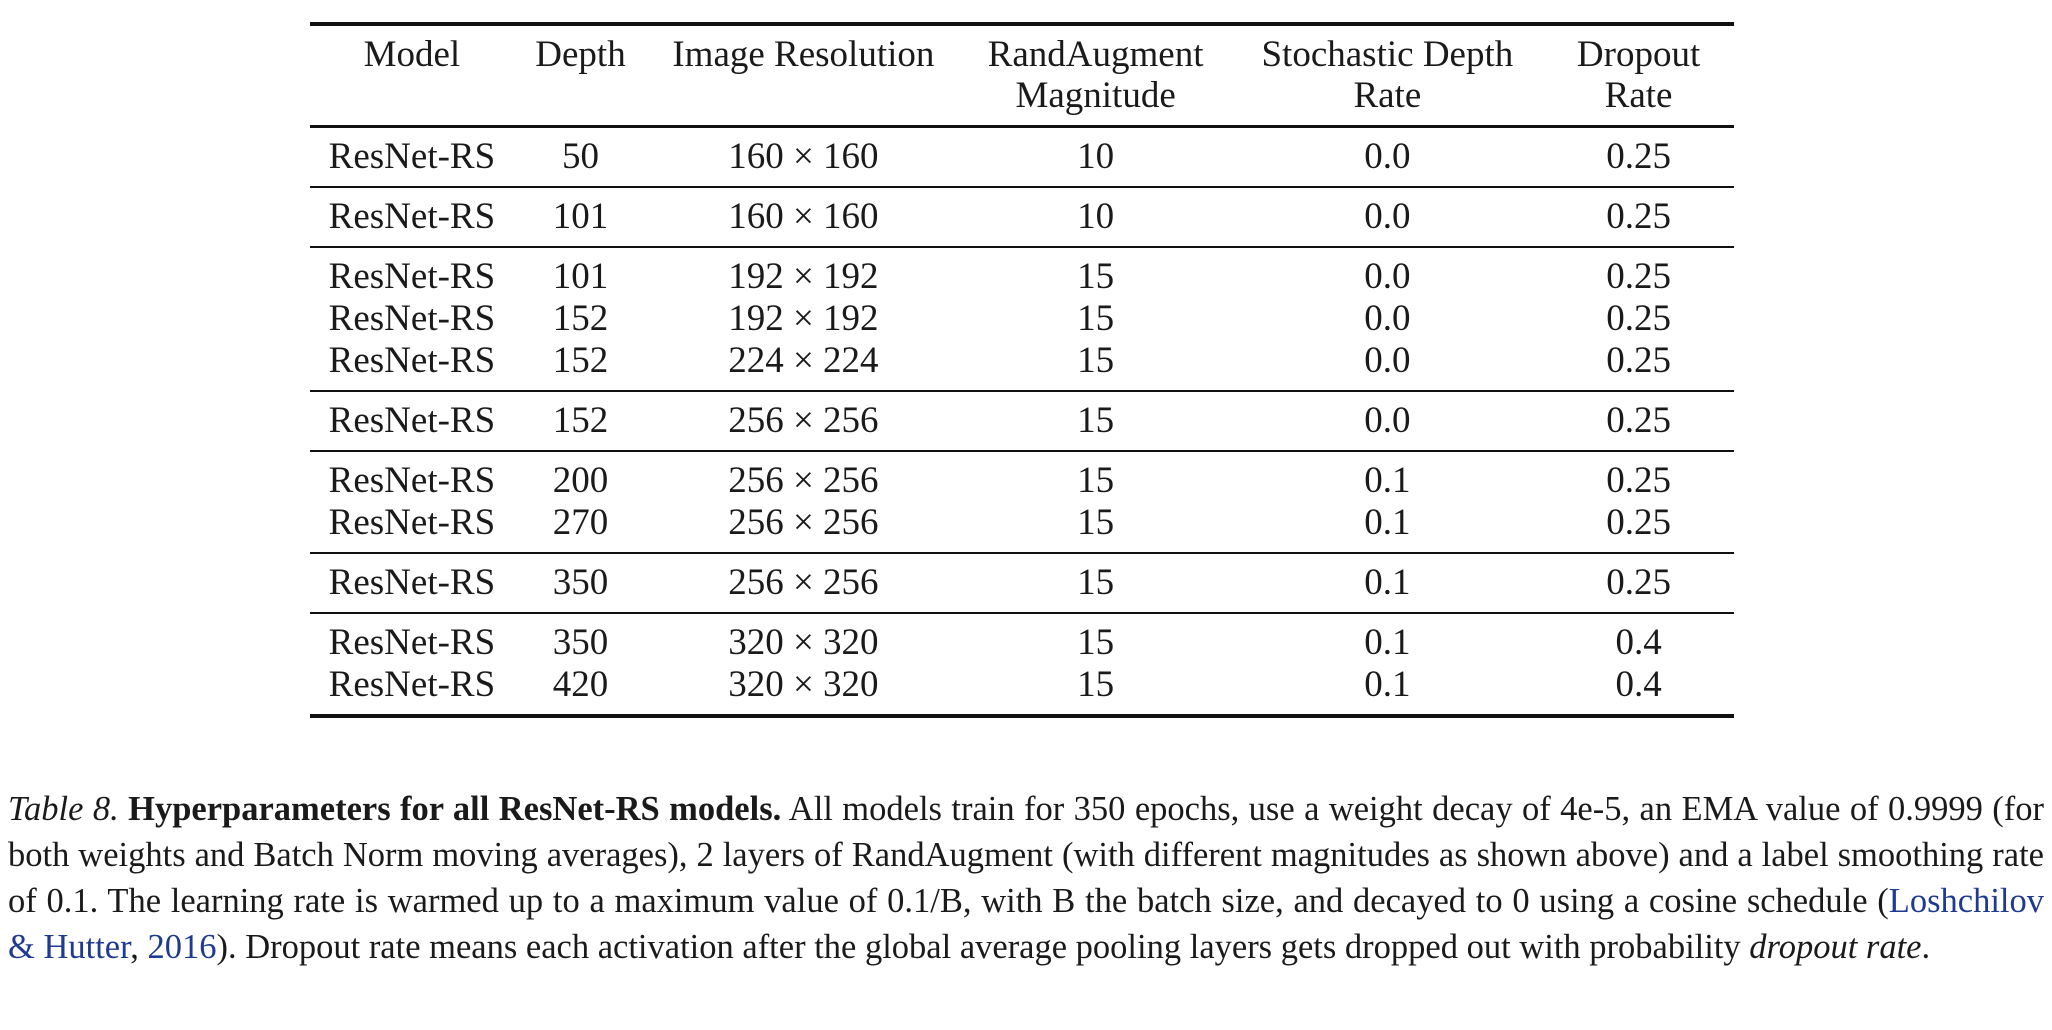 The image size is (2052, 1030). What do you see at coordinates (412, 54) in the screenshot?
I see `header-model-line-1: Model` at bounding box center [412, 54].